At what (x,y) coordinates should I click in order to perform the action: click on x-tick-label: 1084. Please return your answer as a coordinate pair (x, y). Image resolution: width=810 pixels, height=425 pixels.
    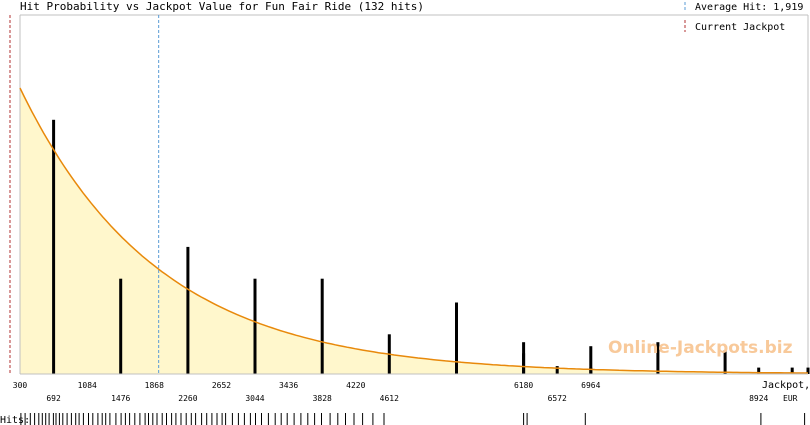
    Looking at the image, I should click on (87, 385).